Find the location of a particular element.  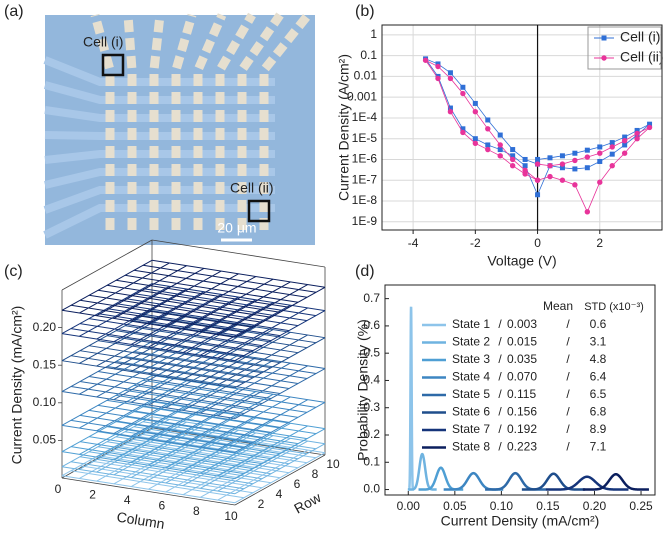

y-tick-label: 8 is located at coordinates (315, 474).